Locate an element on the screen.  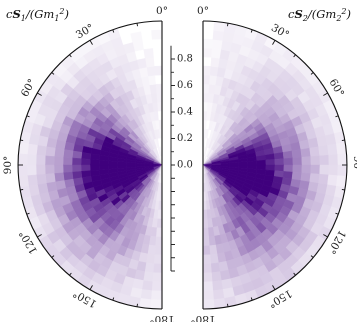
left-angle-tick-label: 90° is located at coordinates (8, 165).